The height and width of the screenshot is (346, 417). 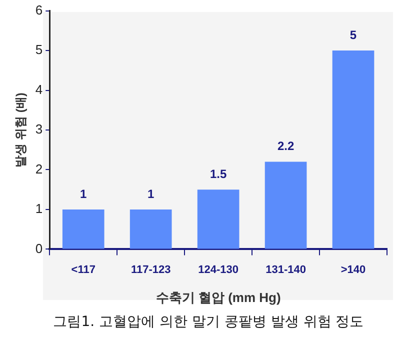 I want to click on data-label: 1.5, so click(x=218, y=173).